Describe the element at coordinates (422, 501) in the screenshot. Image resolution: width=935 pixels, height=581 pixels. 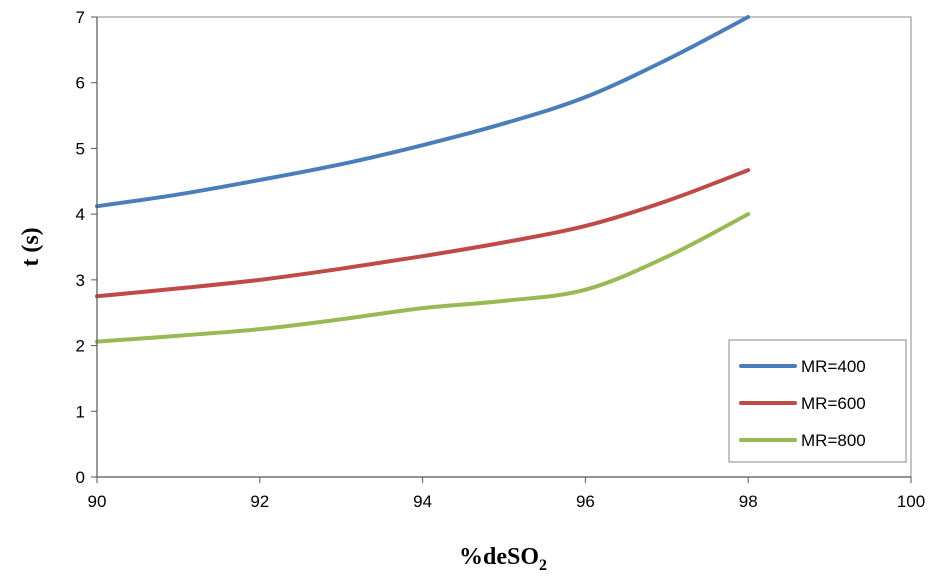
I see `x-tick-label: 94` at that location.